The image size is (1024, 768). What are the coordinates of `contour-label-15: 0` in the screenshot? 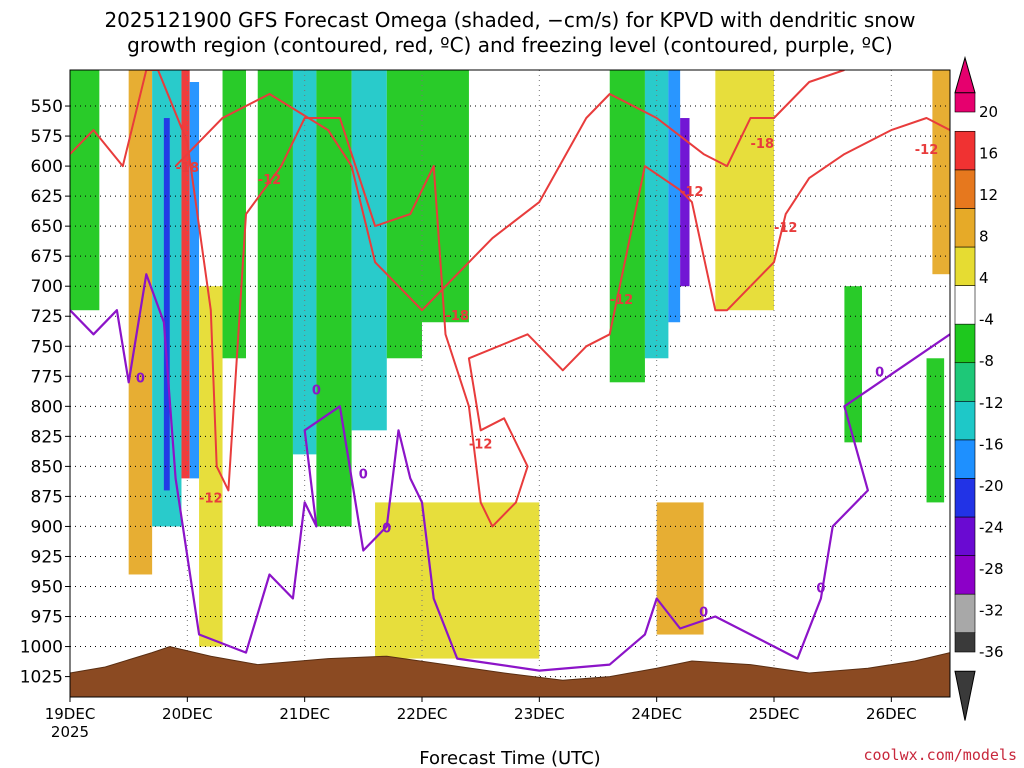 It's located at (820, 589).